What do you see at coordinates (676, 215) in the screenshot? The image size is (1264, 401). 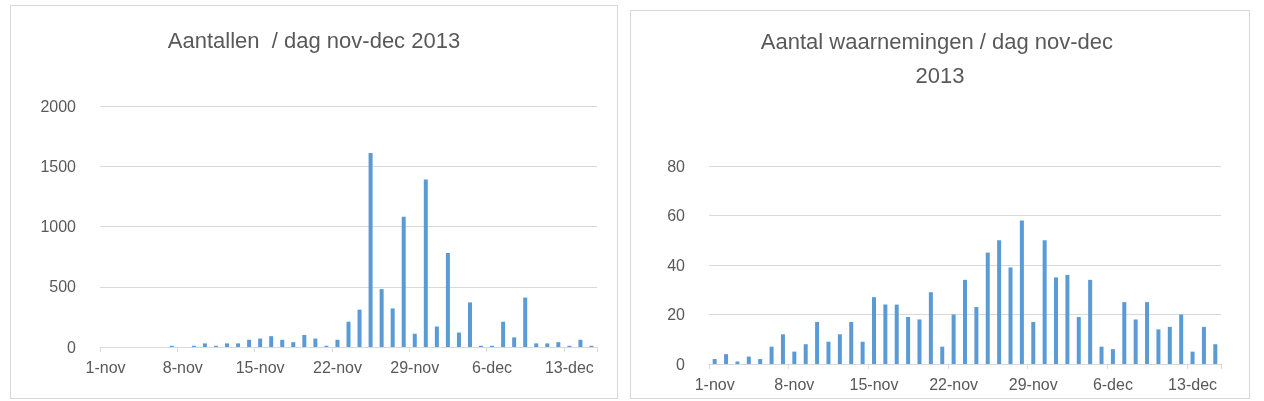 I see `y-tick-label: 60` at bounding box center [676, 215].